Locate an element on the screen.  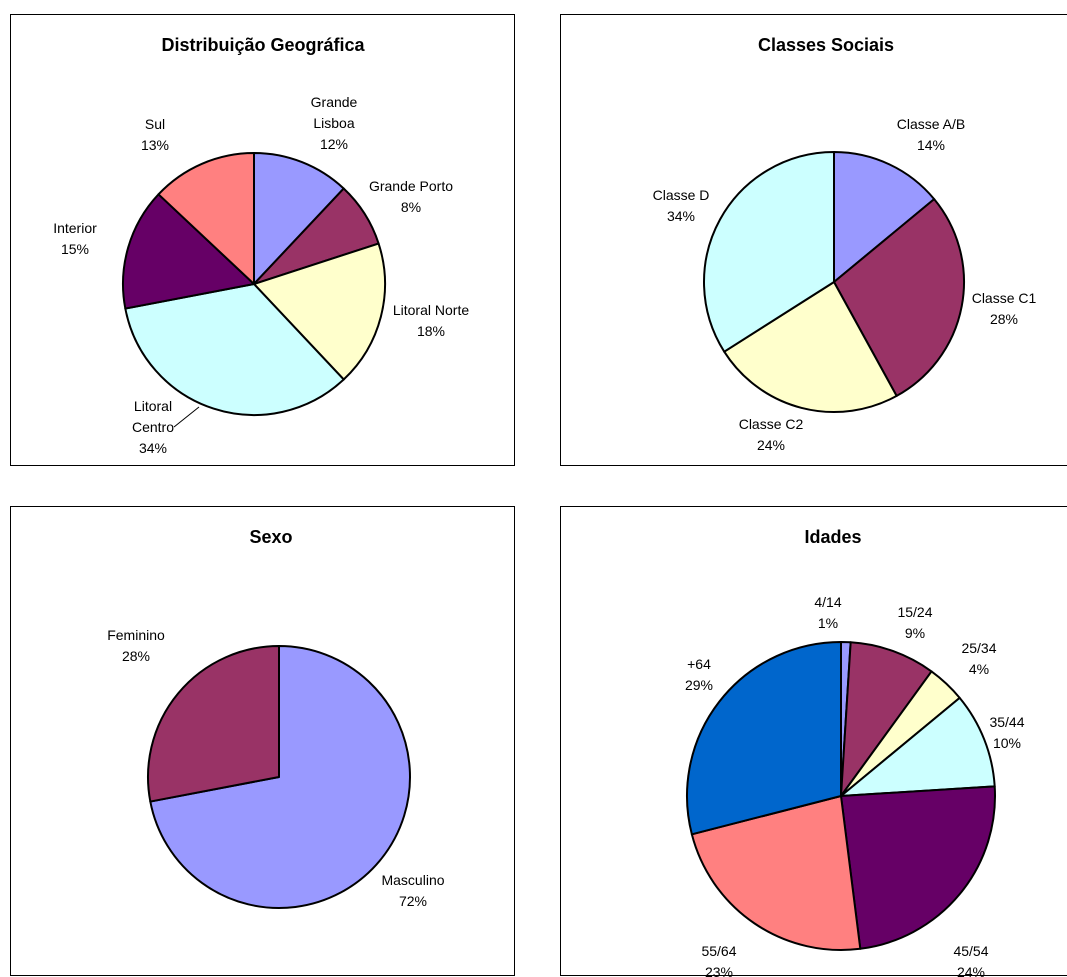
slice-label-35-44: 35/44 10% is located at coordinates (1006, 732).